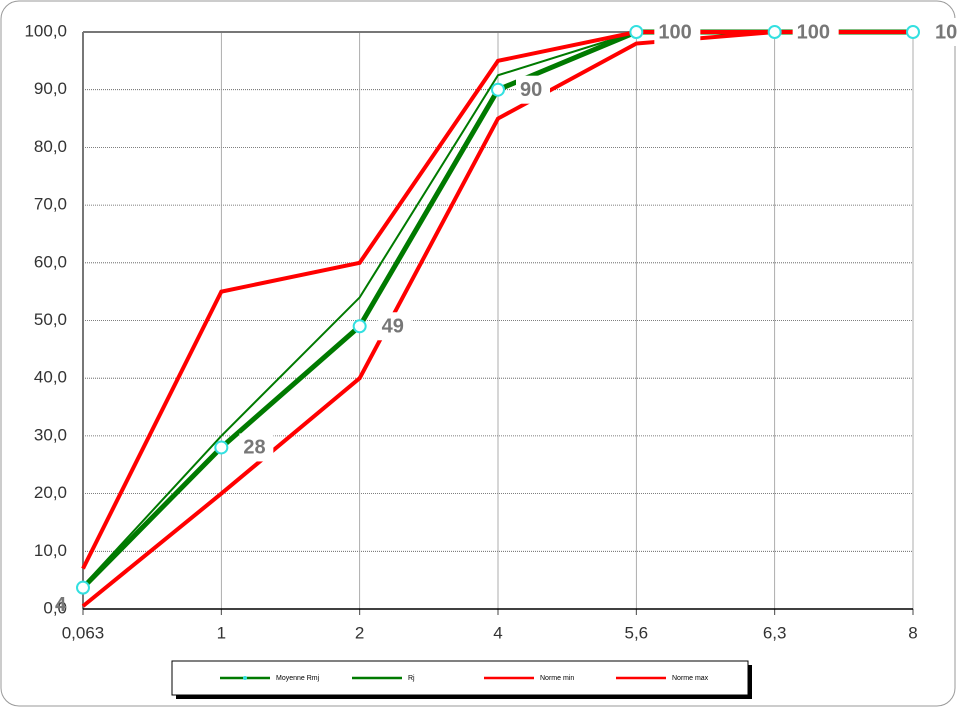 The width and height of the screenshot is (957, 713). I want to click on legend-label: Norme max, so click(690, 678).